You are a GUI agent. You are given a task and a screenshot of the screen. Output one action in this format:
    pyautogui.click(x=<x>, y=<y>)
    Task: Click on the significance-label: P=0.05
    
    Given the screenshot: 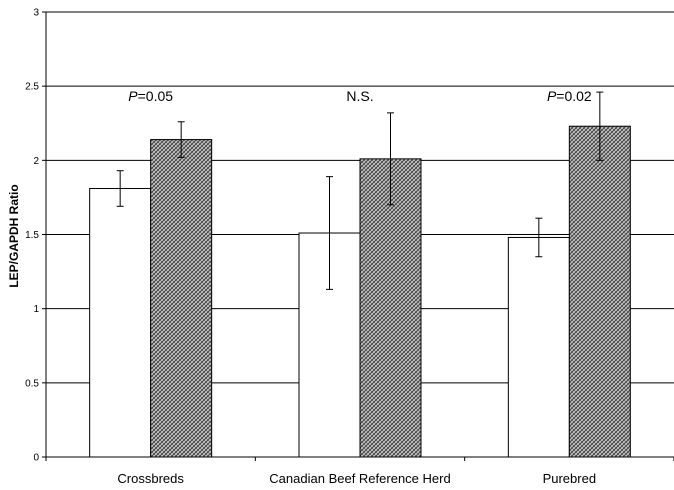 What is the action you would take?
    pyautogui.click(x=150, y=96)
    